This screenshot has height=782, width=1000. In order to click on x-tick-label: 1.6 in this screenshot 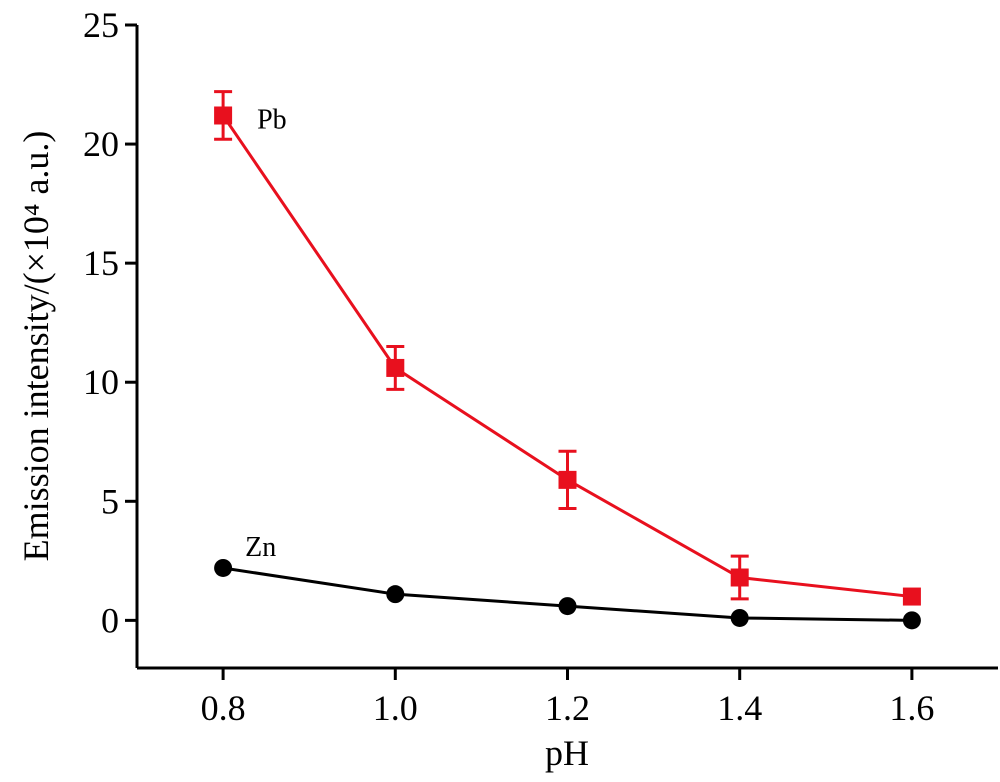, I will do `click(911, 708)`.